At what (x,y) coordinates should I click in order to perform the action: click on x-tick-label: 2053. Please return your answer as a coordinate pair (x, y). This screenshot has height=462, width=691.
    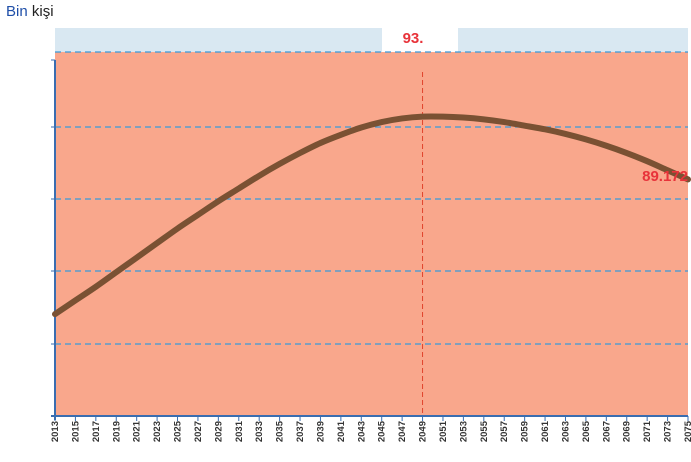
    Looking at the image, I should click on (463, 431).